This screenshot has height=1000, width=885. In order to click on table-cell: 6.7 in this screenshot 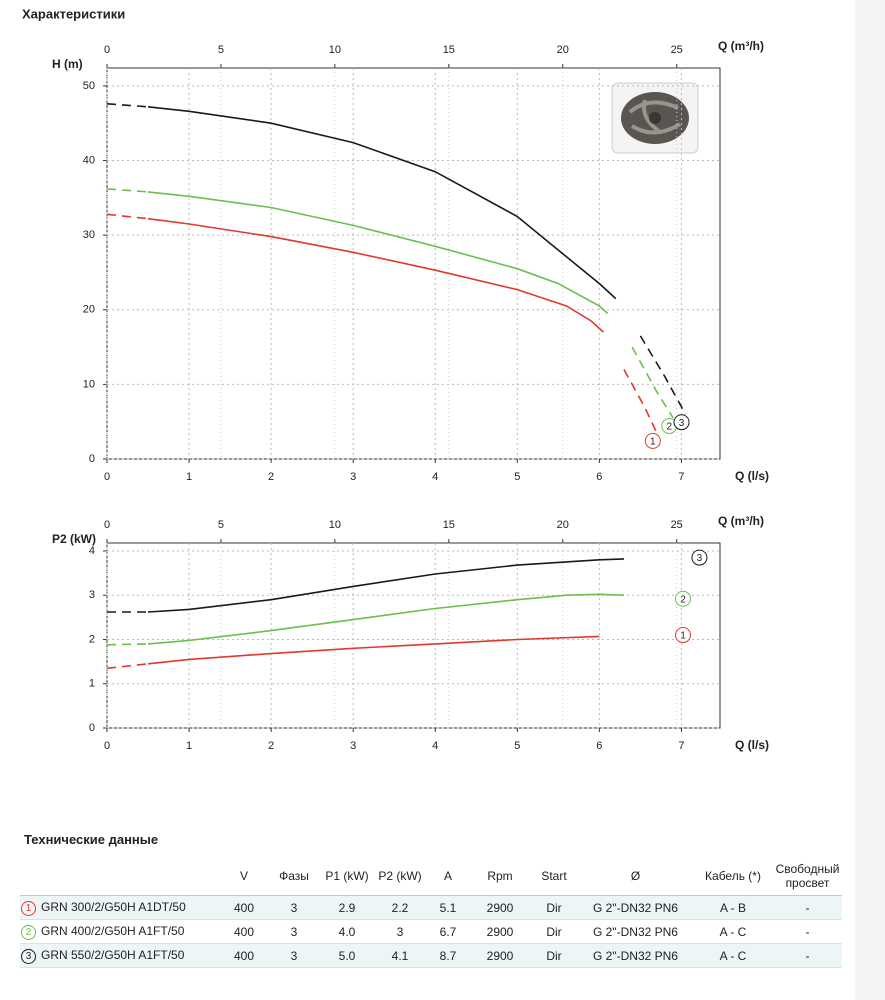, I will do `click(448, 931)`.